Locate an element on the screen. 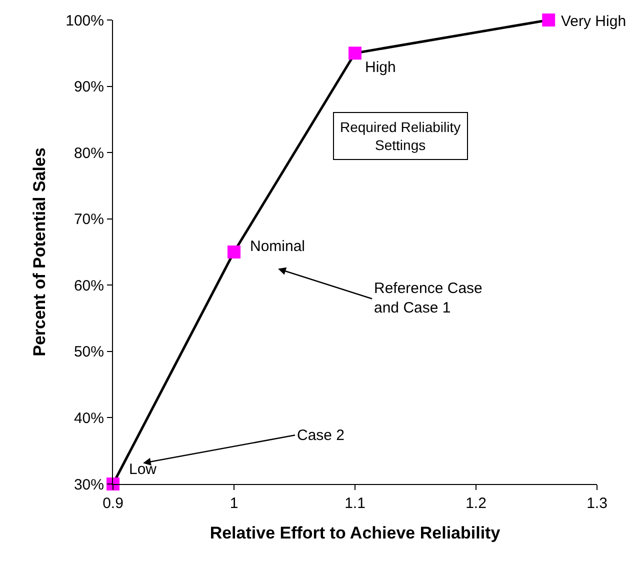 This screenshot has height=566, width=637. annotation: Low is located at coordinates (143, 469).